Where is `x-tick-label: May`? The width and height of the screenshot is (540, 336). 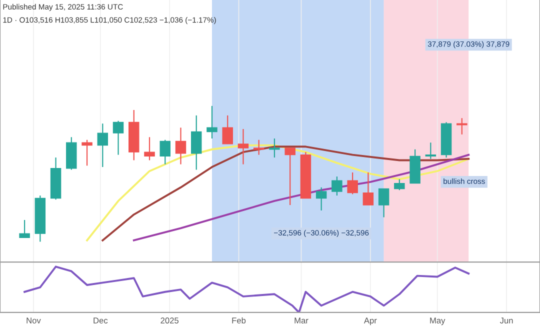
x-tick-label: May is located at coordinates (438, 322).